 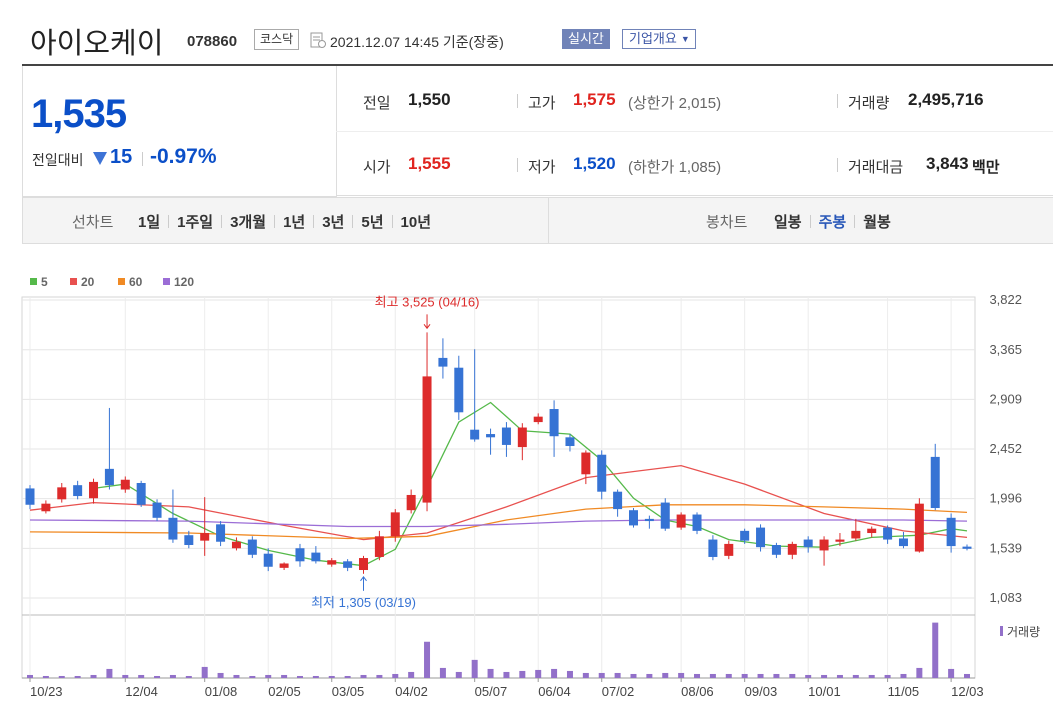 What do you see at coordinates (411, 691) in the screenshot?
I see `x-tick-label: 04/02` at bounding box center [411, 691].